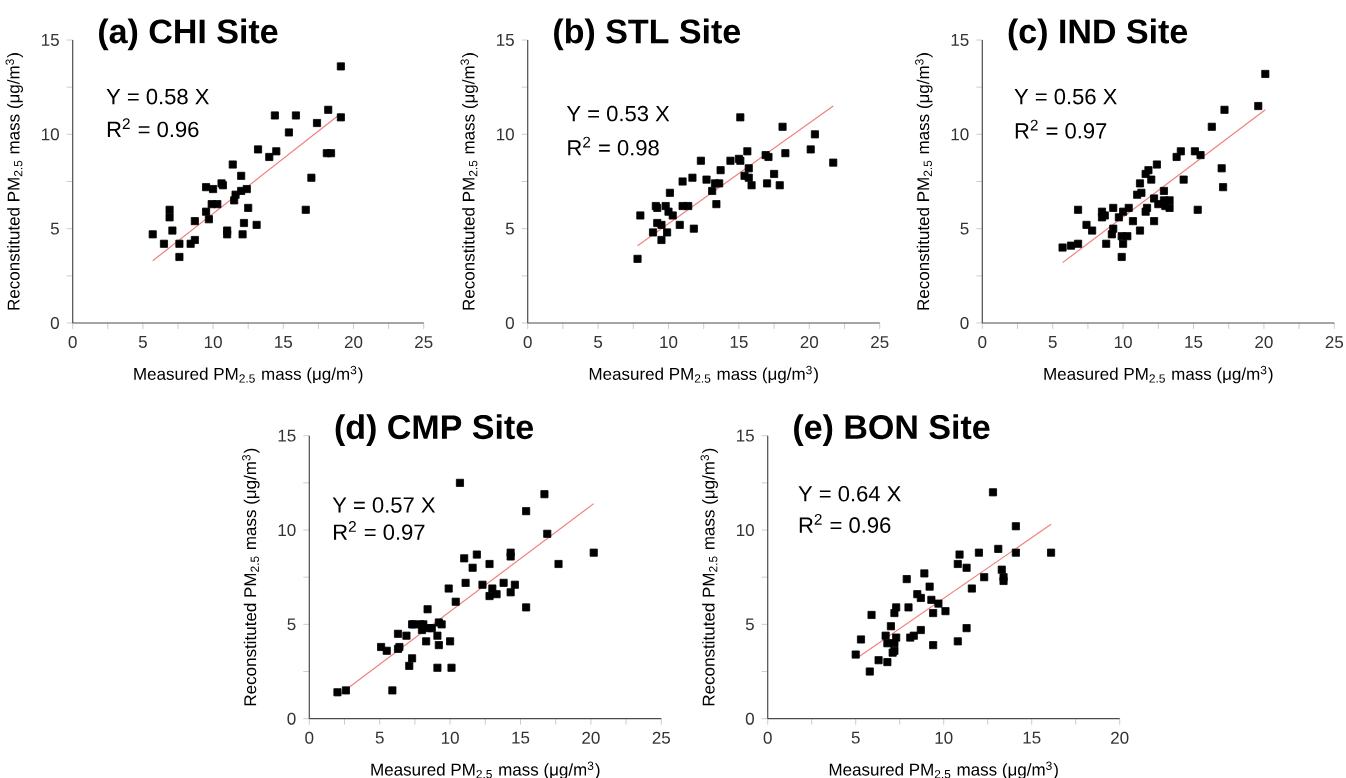 The width and height of the screenshot is (1346, 778). What do you see at coordinates (892, 430) in the screenshot?
I see `chart-title: (e) BON Site` at bounding box center [892, 430].